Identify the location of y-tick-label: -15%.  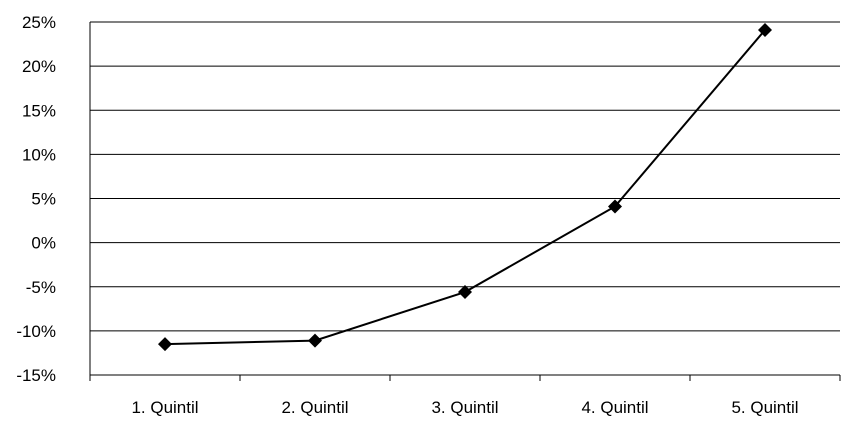
(36, 375).